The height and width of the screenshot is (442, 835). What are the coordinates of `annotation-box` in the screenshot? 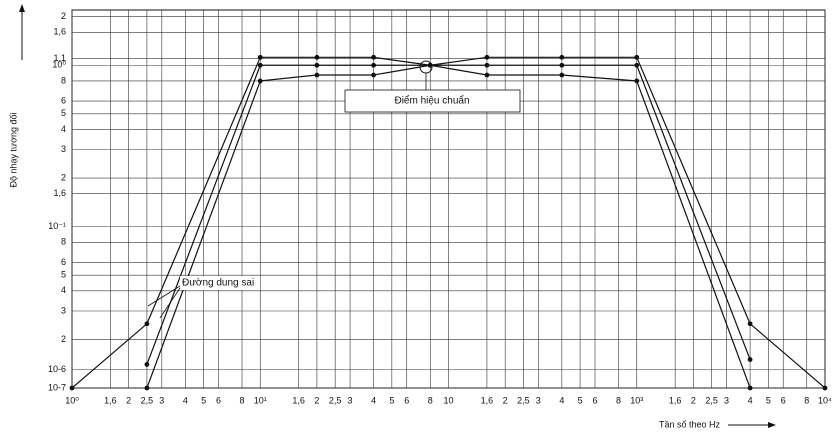 It's located at (432, 101).